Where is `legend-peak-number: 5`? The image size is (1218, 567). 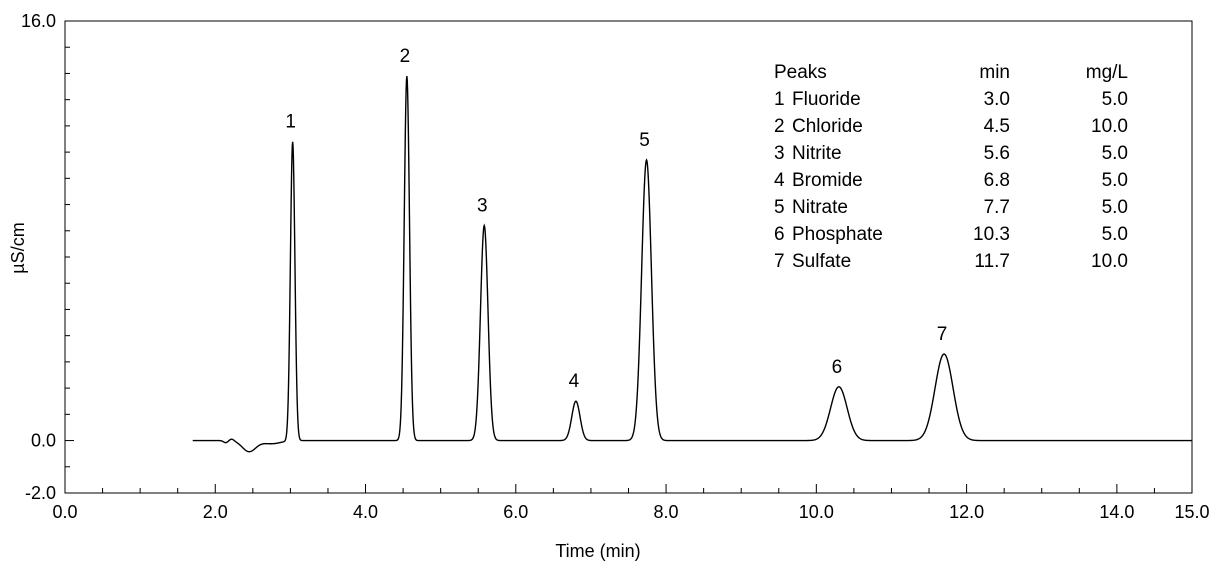 legend-peak-number: 5 is located at coordinates (779, 207).